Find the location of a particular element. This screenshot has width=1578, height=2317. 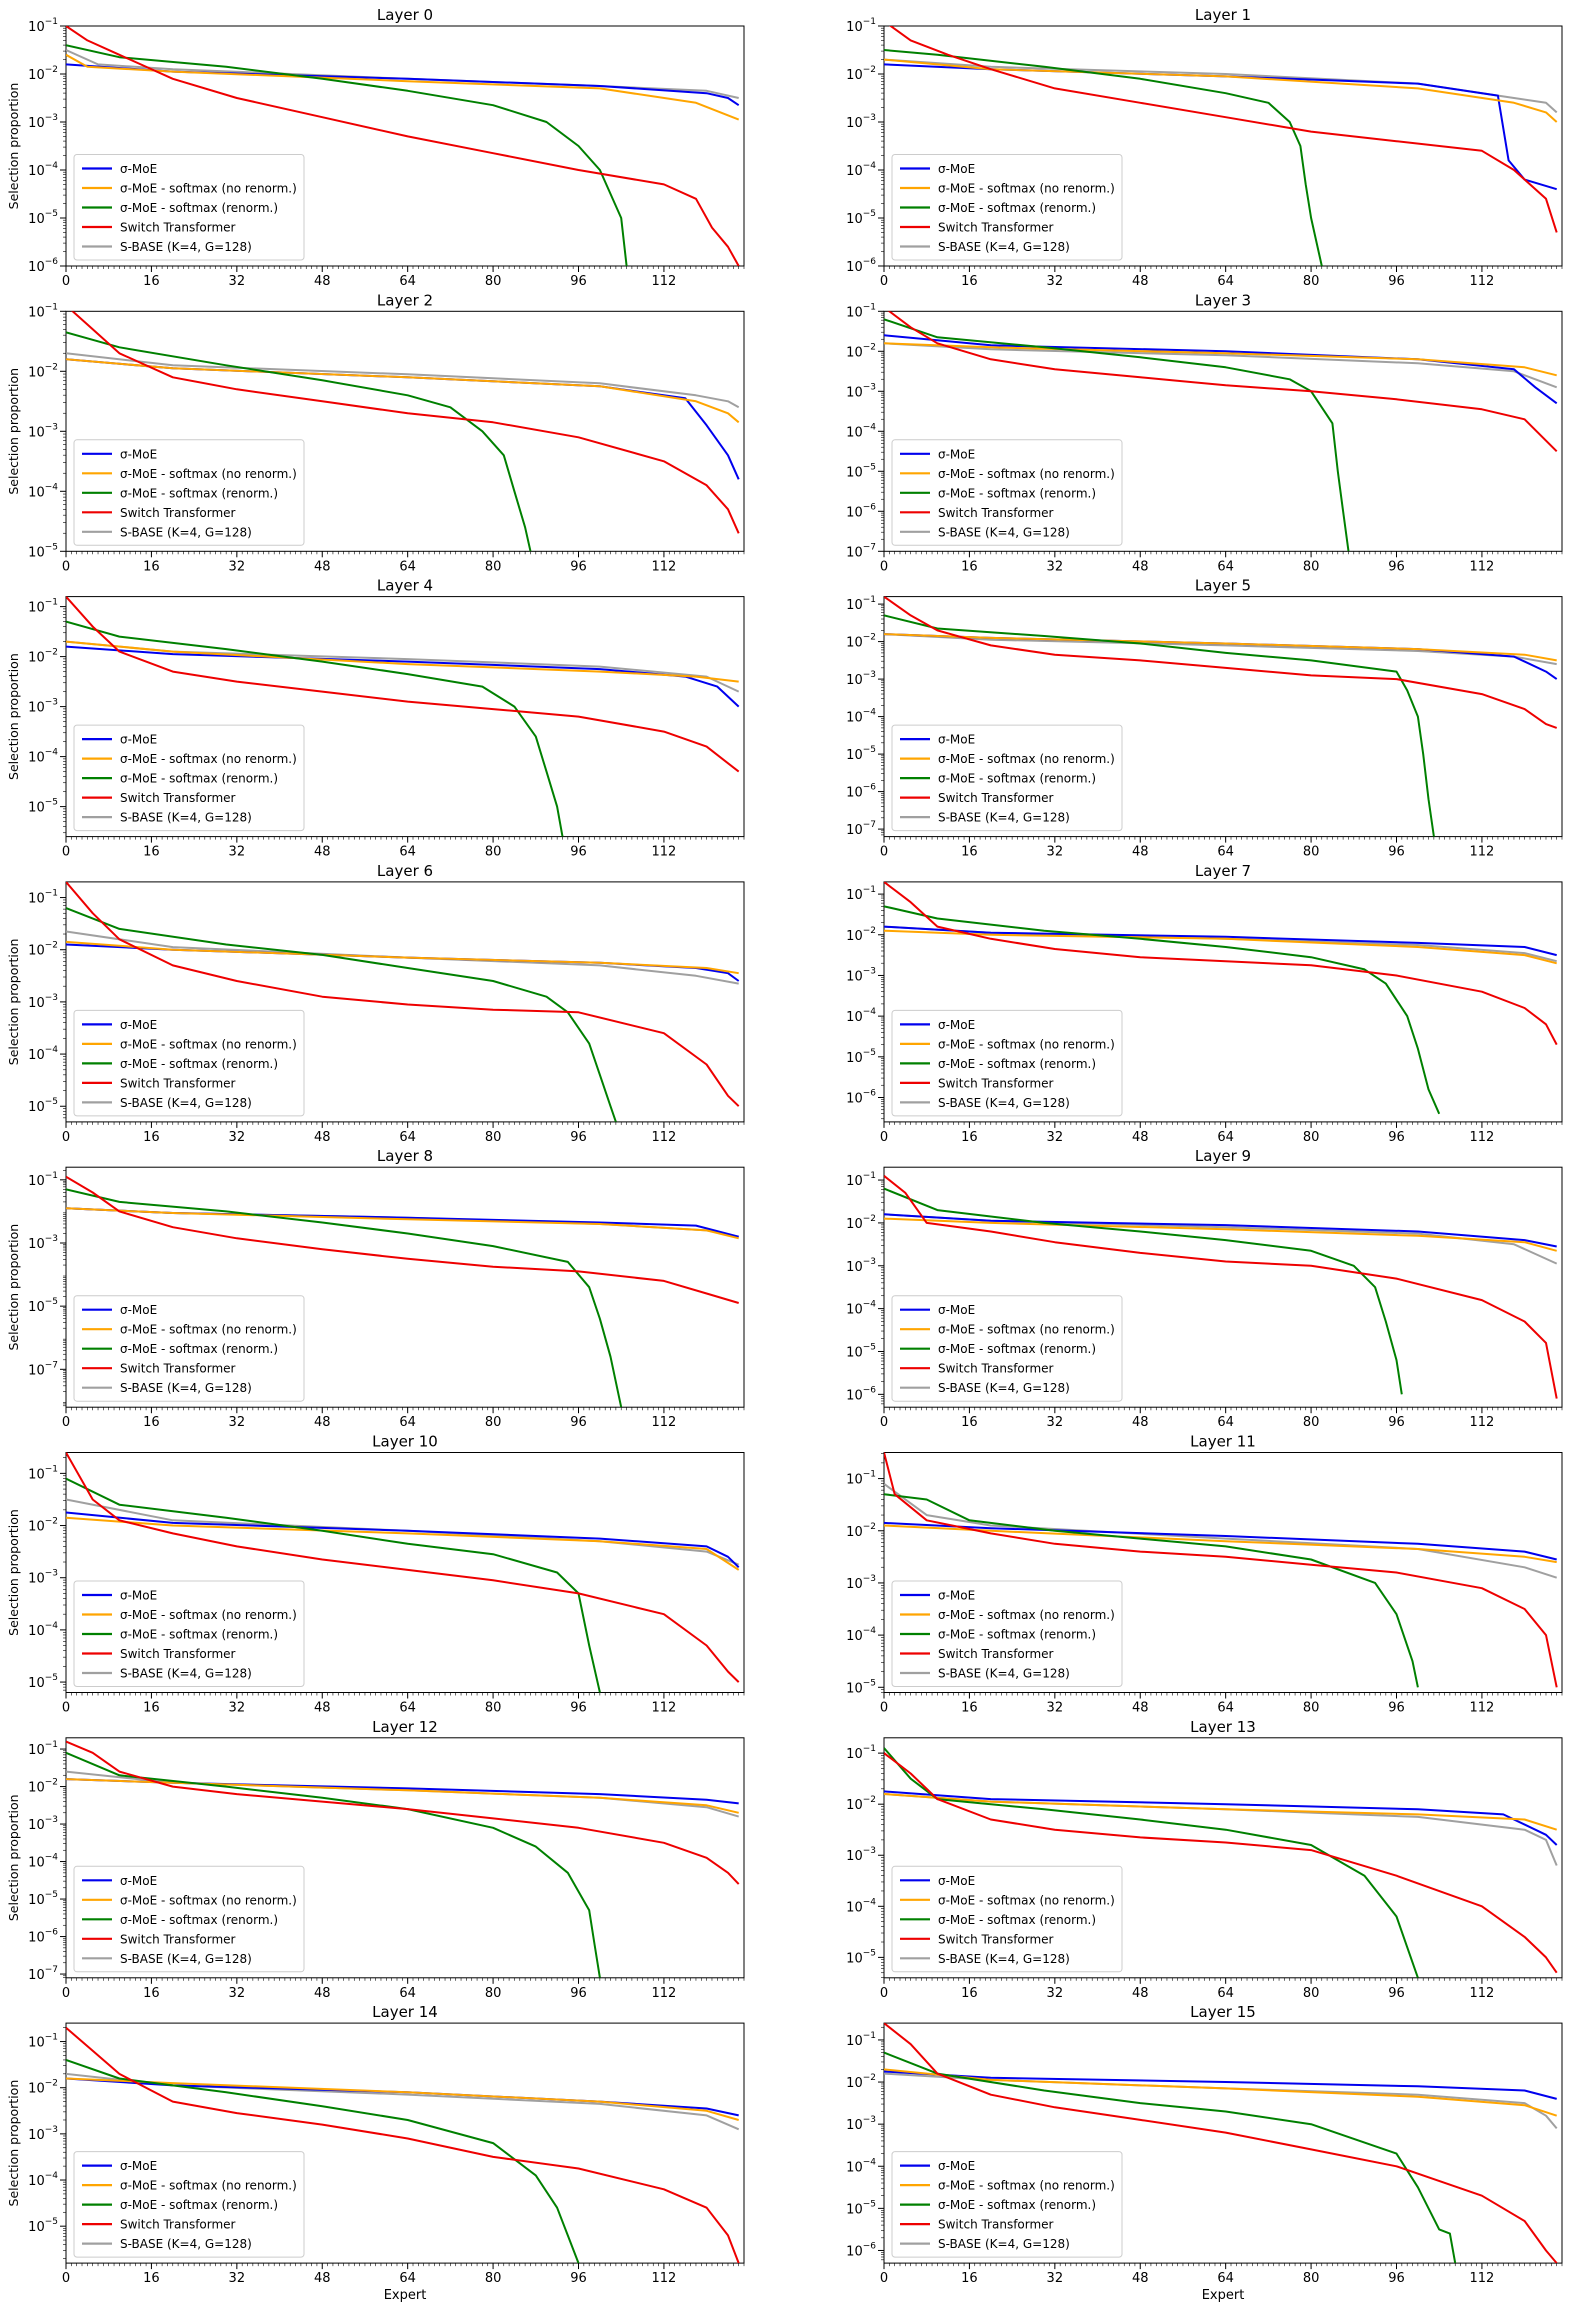

chart-title: Layer 6 is located at coordinates (405, 871).